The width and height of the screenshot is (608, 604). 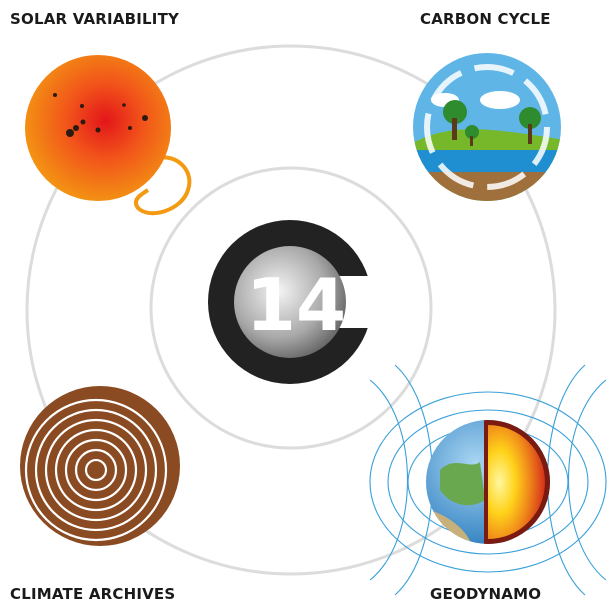 I want to click on carbon-cycle-icon, so click(x=487, y=127).